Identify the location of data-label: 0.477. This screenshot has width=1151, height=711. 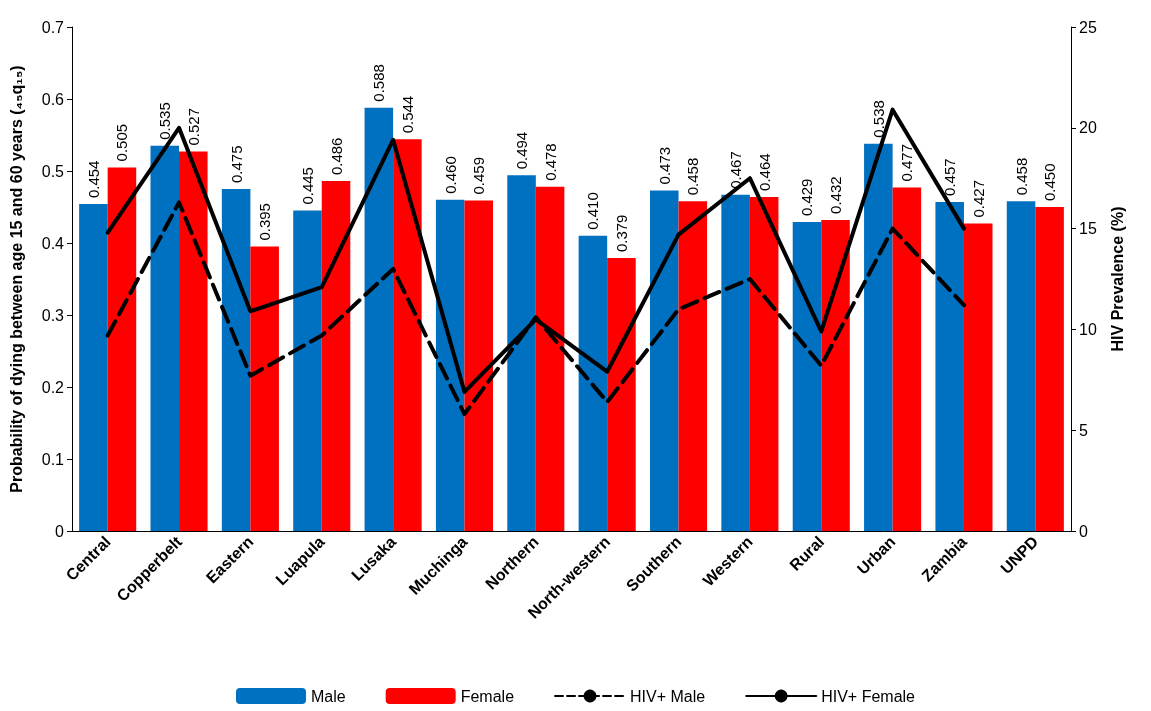
(907, 163).